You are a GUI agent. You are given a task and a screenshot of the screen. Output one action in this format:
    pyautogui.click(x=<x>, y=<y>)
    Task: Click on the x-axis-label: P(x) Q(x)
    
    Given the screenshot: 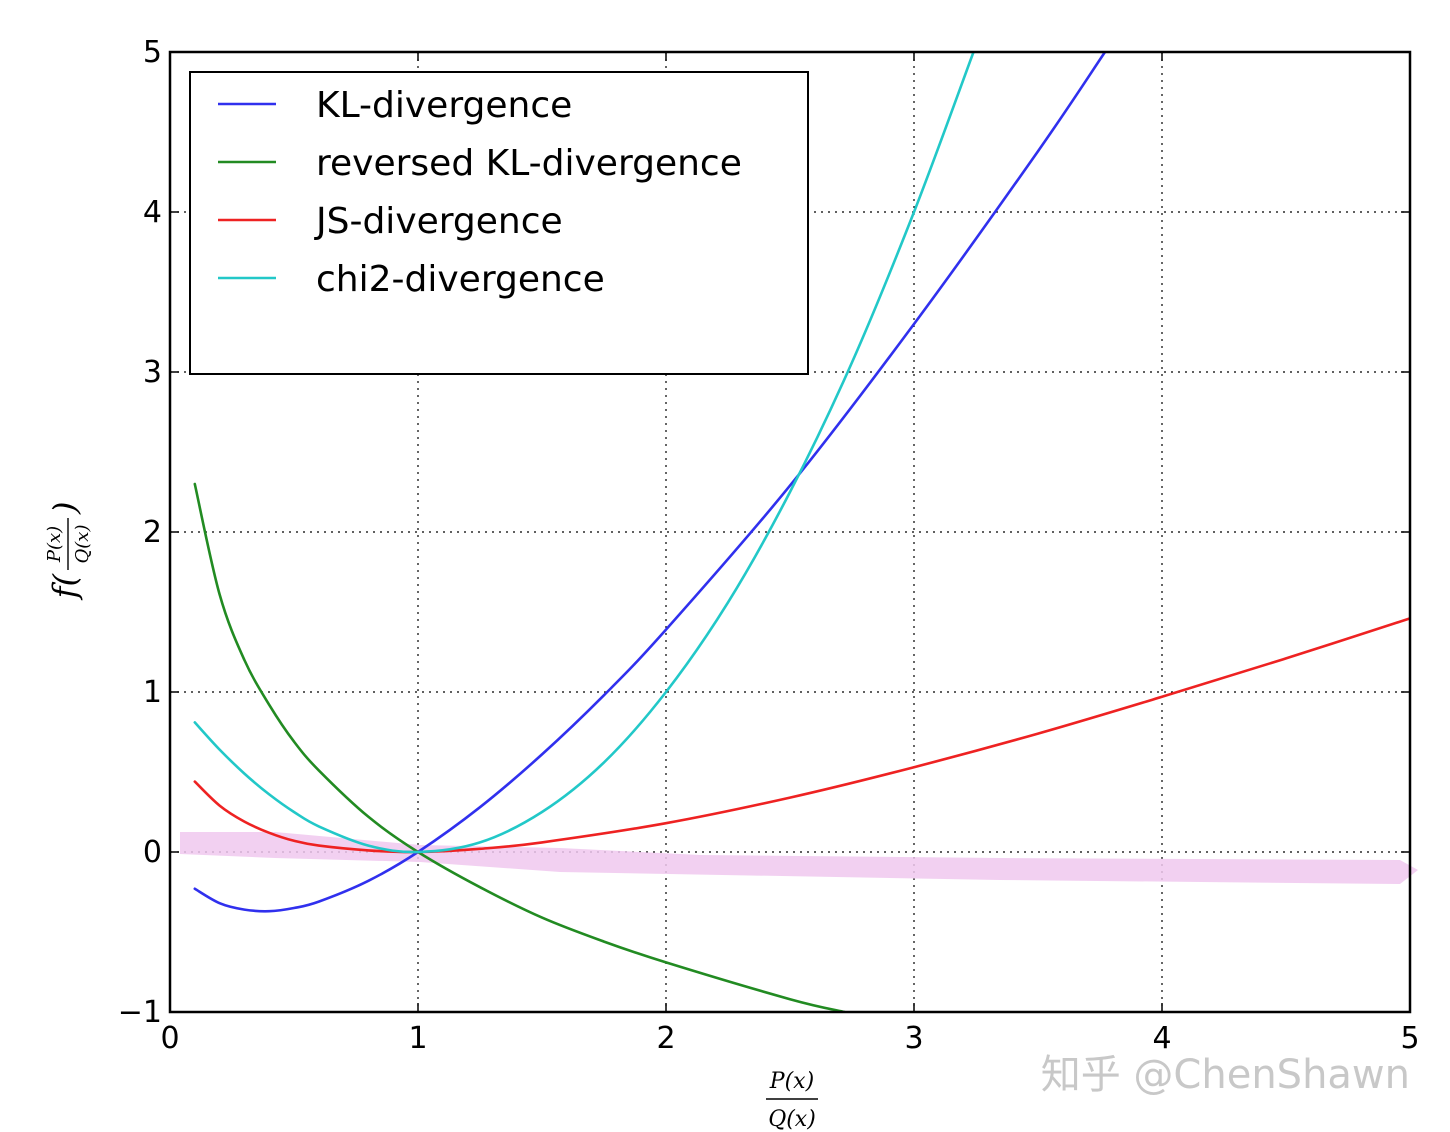 What is the action you would take?
    pyautogui.click(x=792, y=1100)
    